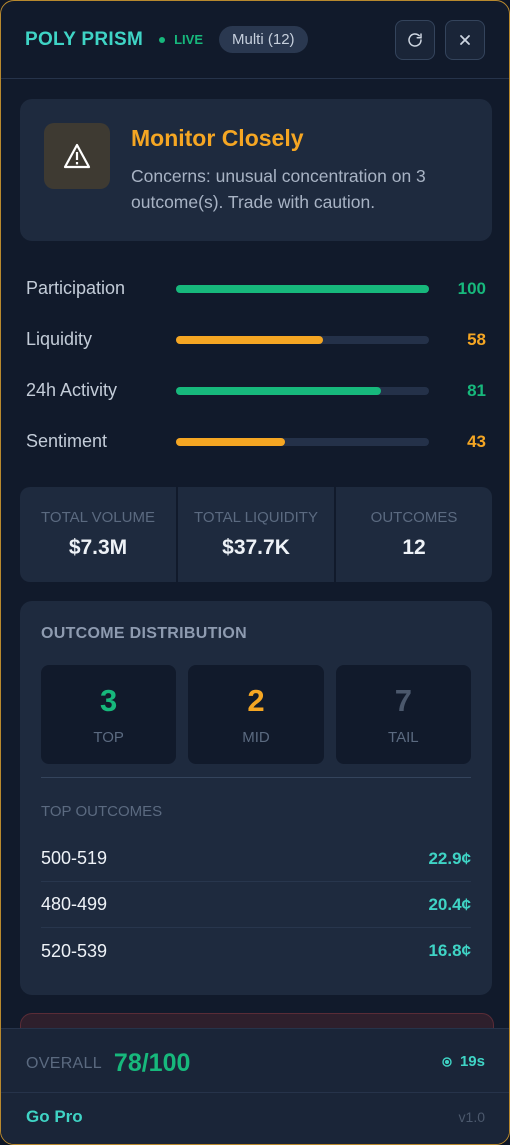 The image size is (510, 1145). What do you see at coordinates (108, 737) in the screenshot?
I see `tier-label: TOP` at bounding box center [108, 737].